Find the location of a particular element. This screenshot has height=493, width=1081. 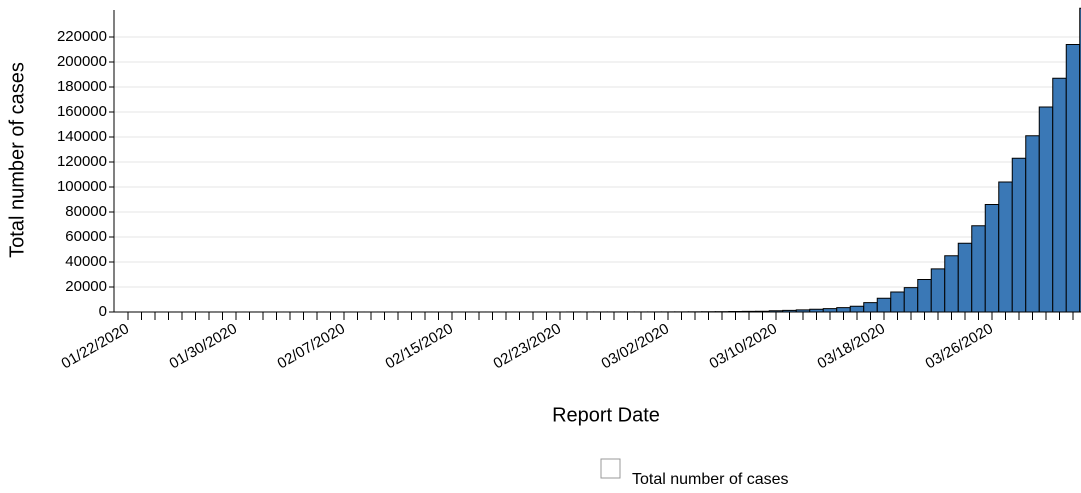

legend-label: Total number of cases is located at coordinates (710, 479).